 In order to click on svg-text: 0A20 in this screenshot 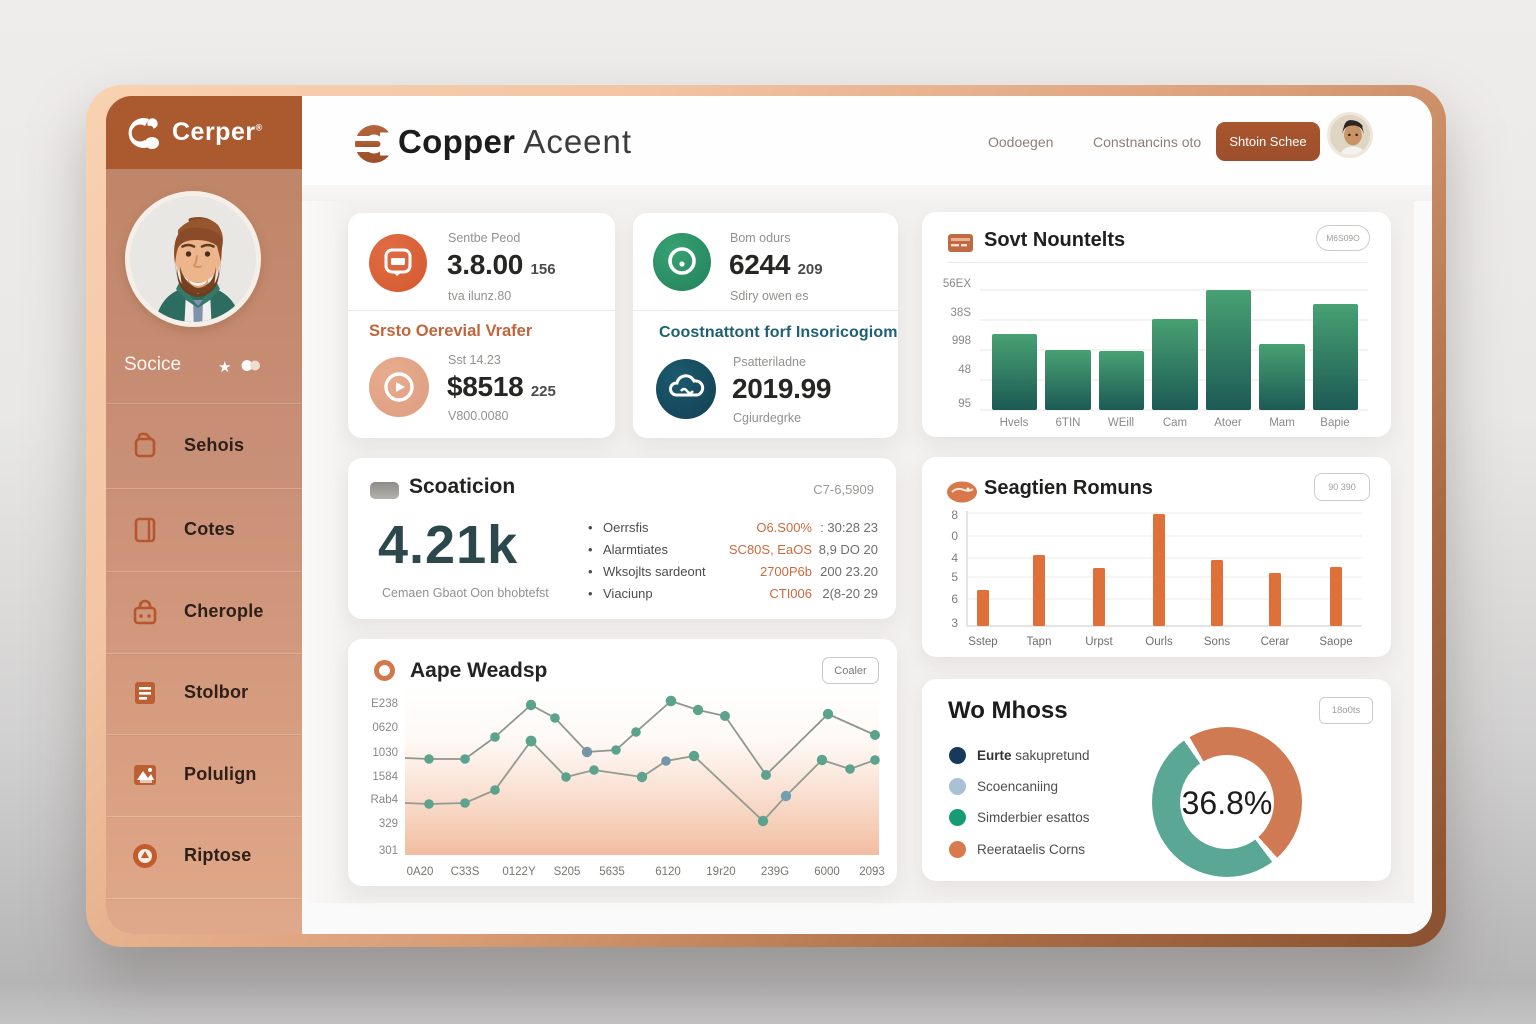, I will do `click(420, 872)`.